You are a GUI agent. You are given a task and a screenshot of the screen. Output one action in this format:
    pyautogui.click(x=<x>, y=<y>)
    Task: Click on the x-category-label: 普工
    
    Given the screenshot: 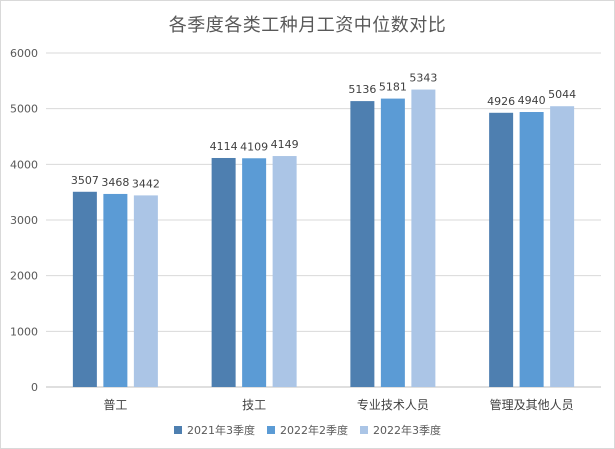 What is the action you would take?
    pyautogui.click(x=115, y=405)
    